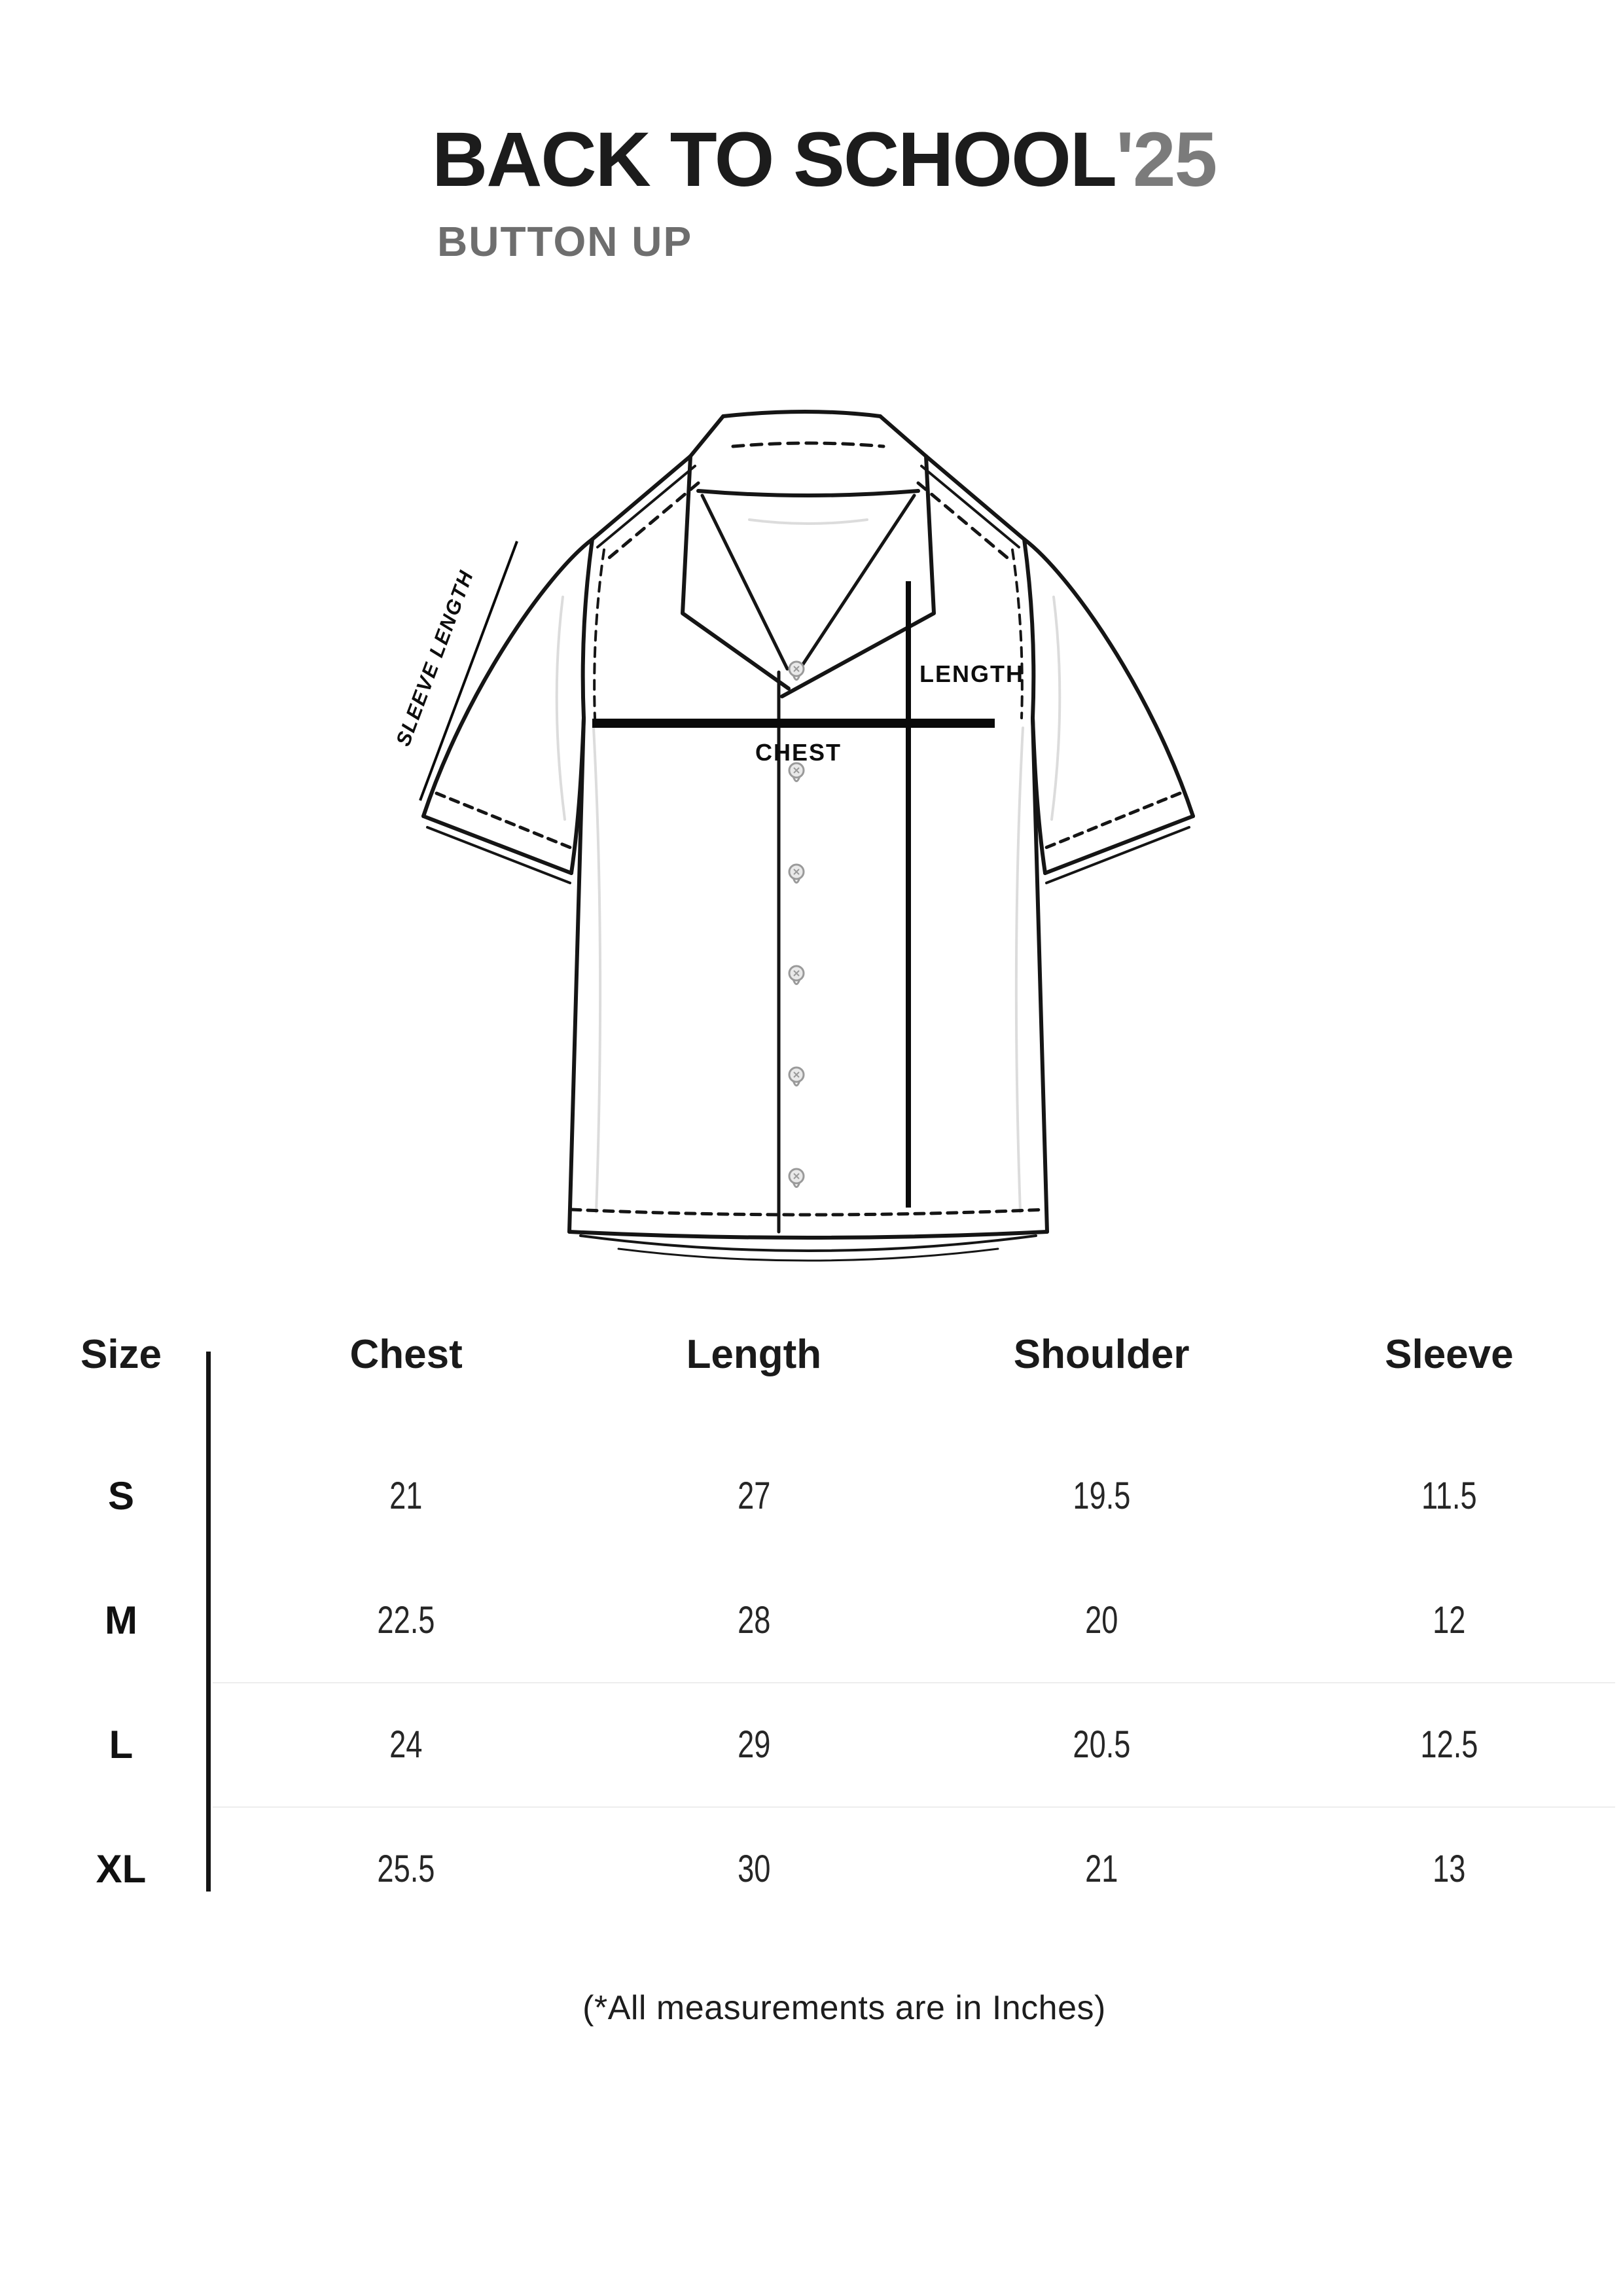 The image size is (1623, 2296). What do you see at coordinates (1449, 1620) in the screenshot?
I see `value-sleeve: 12` at bounding box center [1449, 1620].